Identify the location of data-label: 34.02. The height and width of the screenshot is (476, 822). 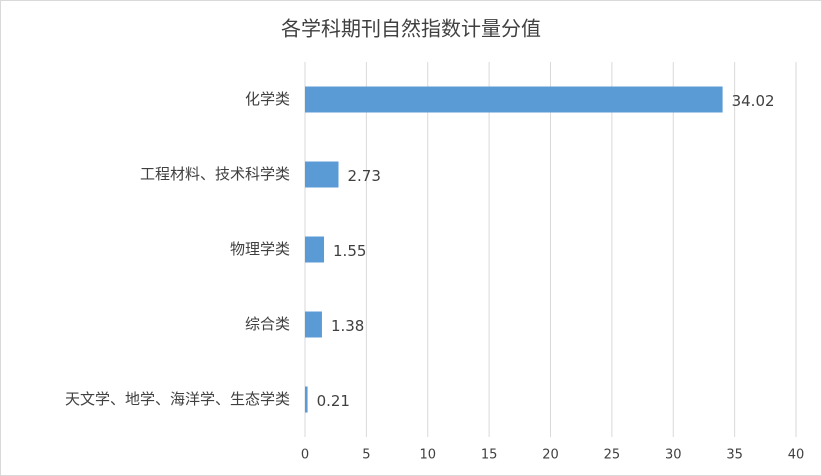
(753, 101).